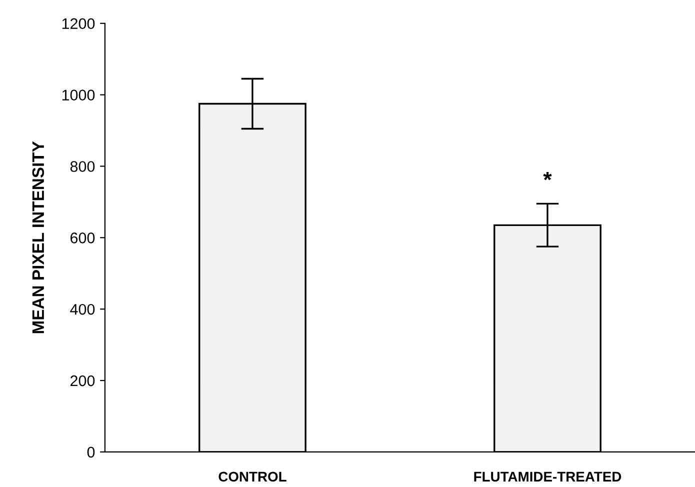 The height and width of the screenshot is (487, 695). What do you see at coordinates (78, 24) in the screenshot?
I see `y-tick-label: 1200` at bounding box center [78, 24].